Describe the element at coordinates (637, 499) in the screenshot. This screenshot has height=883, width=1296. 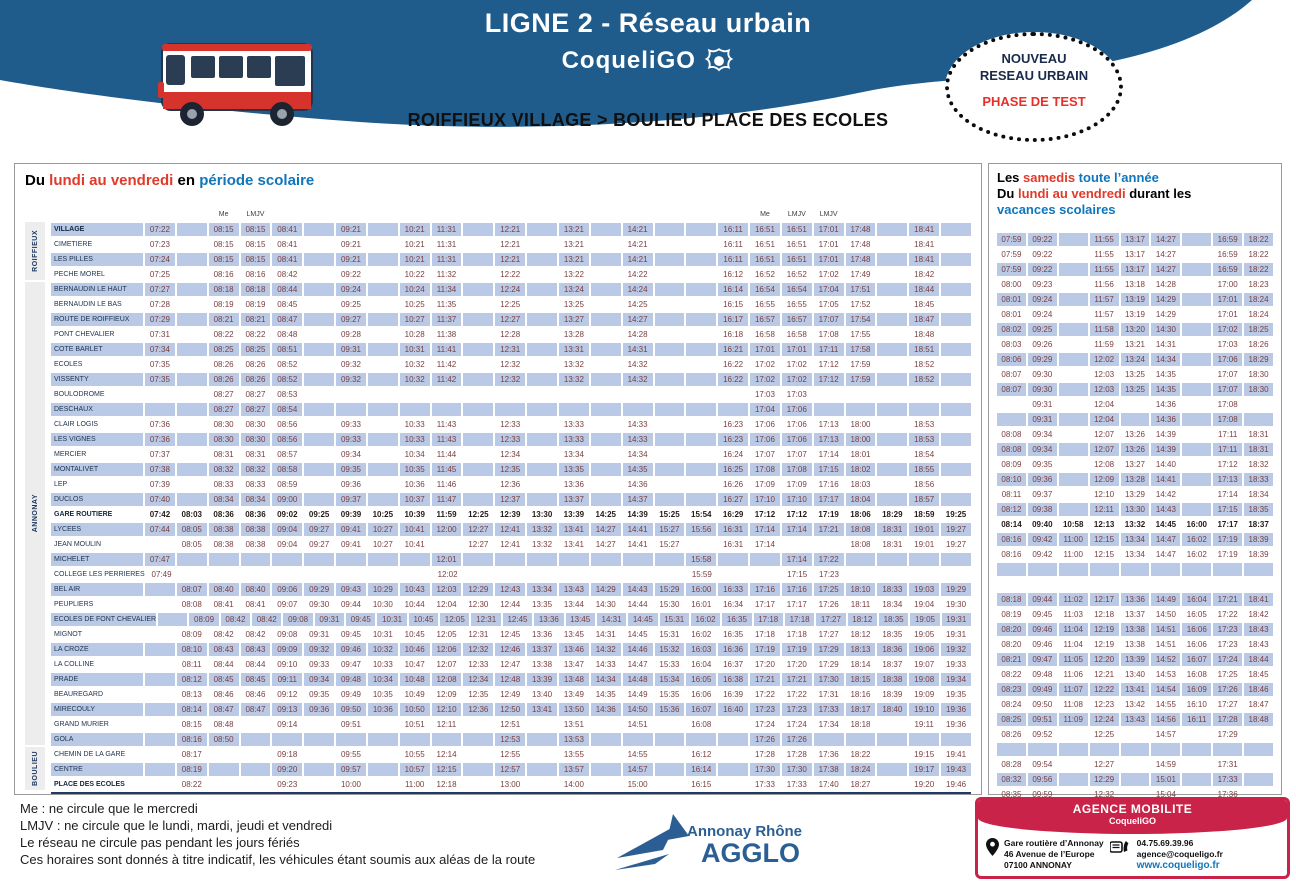
I see `time-cell: 14:37` at that location.